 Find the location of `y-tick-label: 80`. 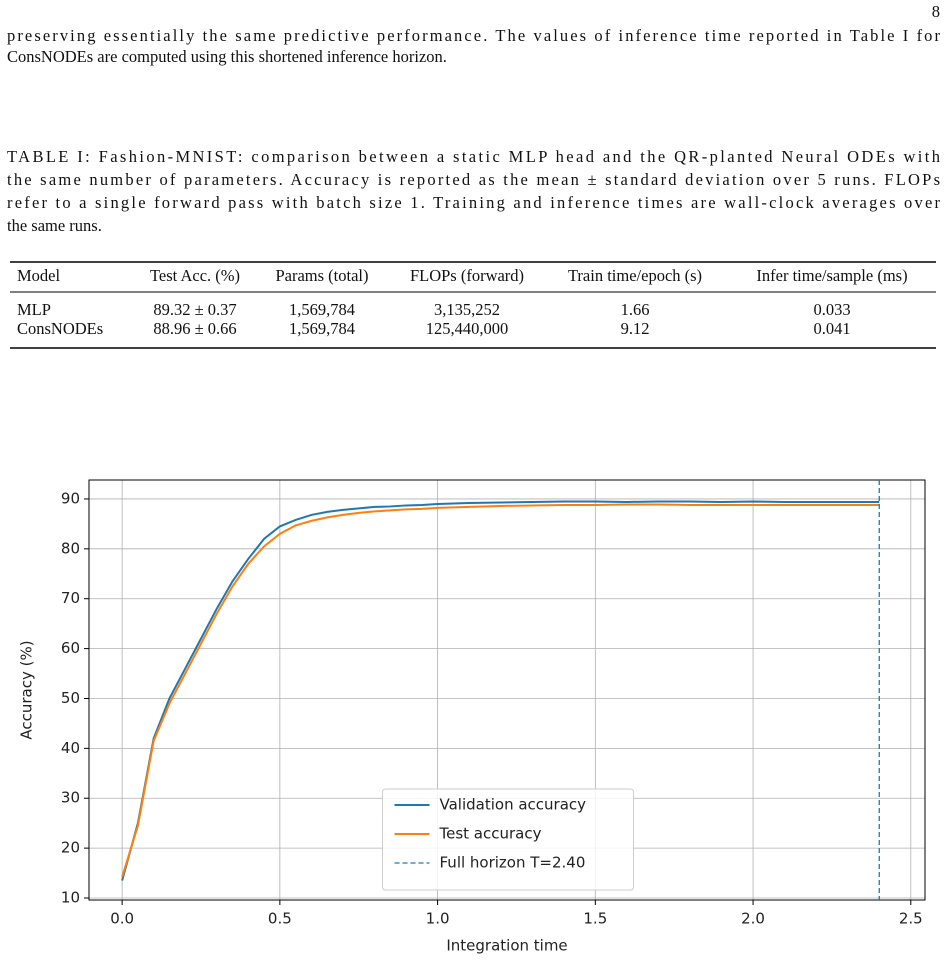

y-tick-label: 80 is located at coordinates (70, 548).